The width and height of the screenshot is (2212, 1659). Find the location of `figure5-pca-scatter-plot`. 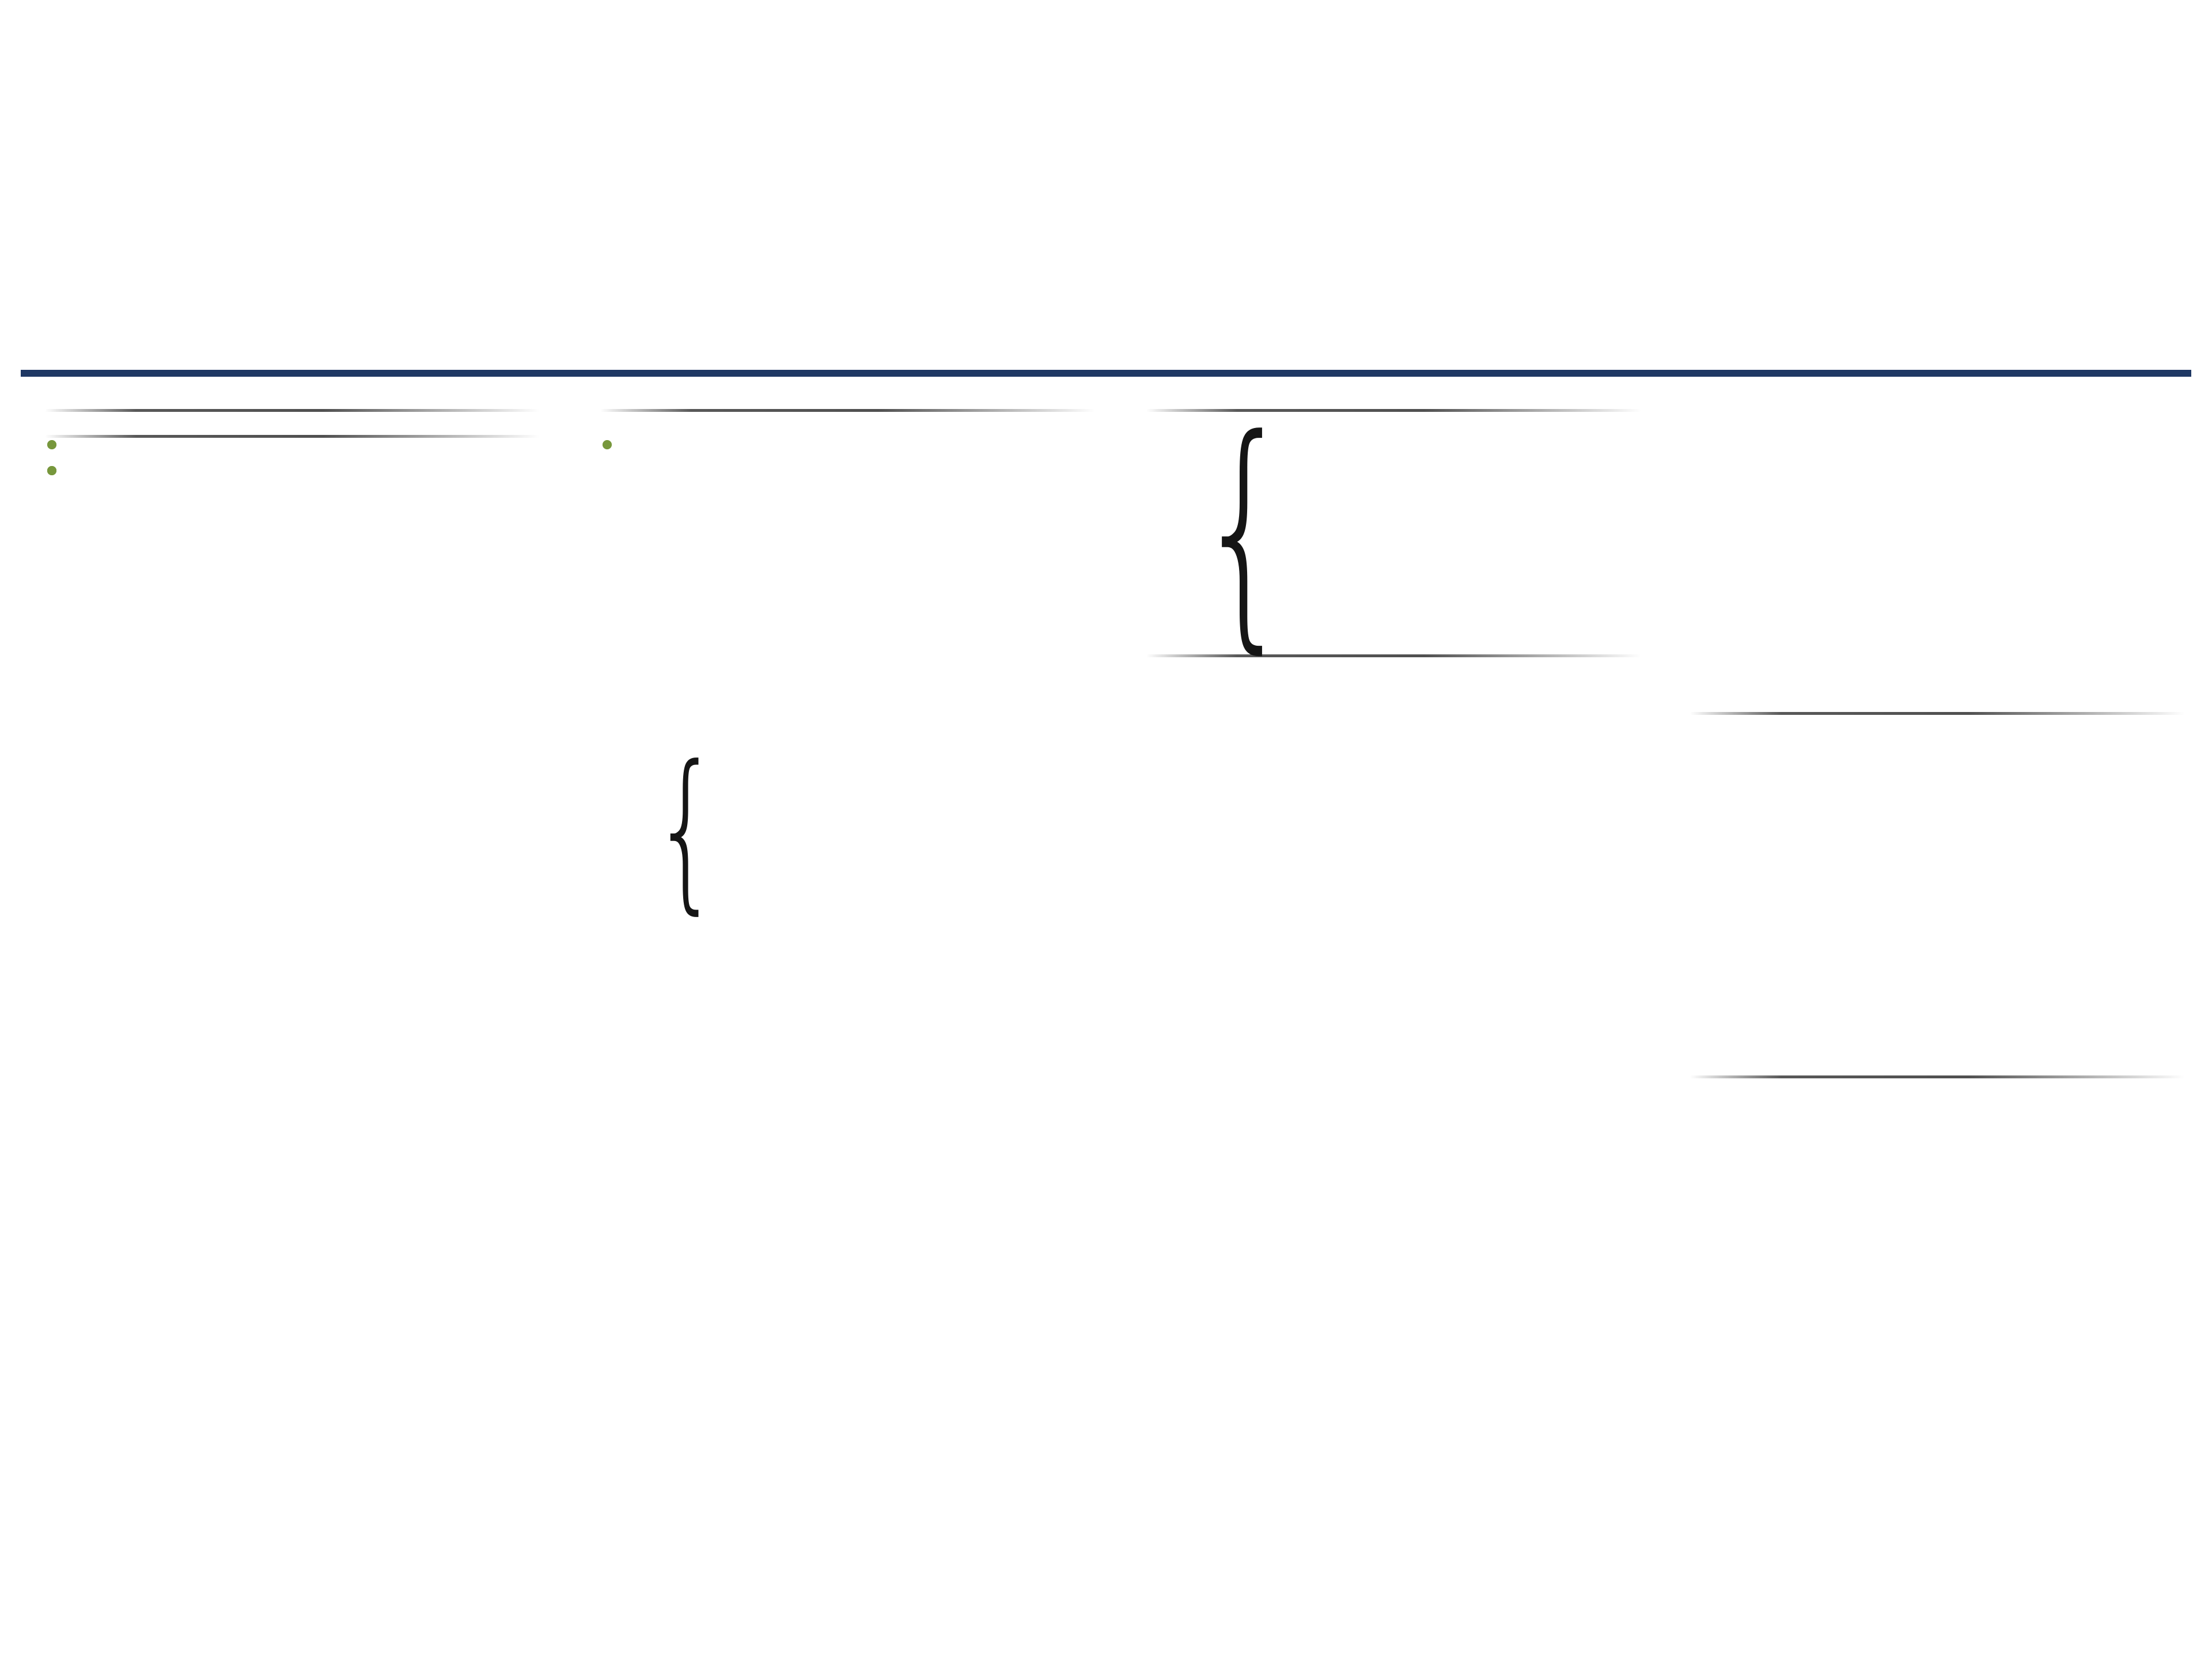

figure5-pca-scatter-plot is located at coordinates (2072, 547).